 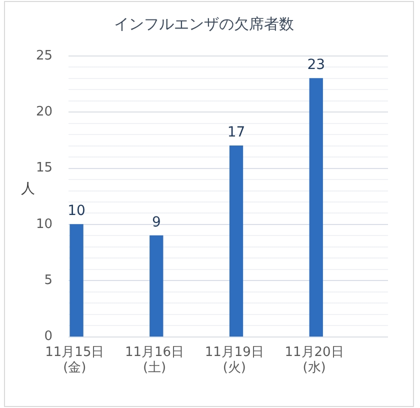 I want to click on y-tick-label: 10, so click(x=44, y=224).